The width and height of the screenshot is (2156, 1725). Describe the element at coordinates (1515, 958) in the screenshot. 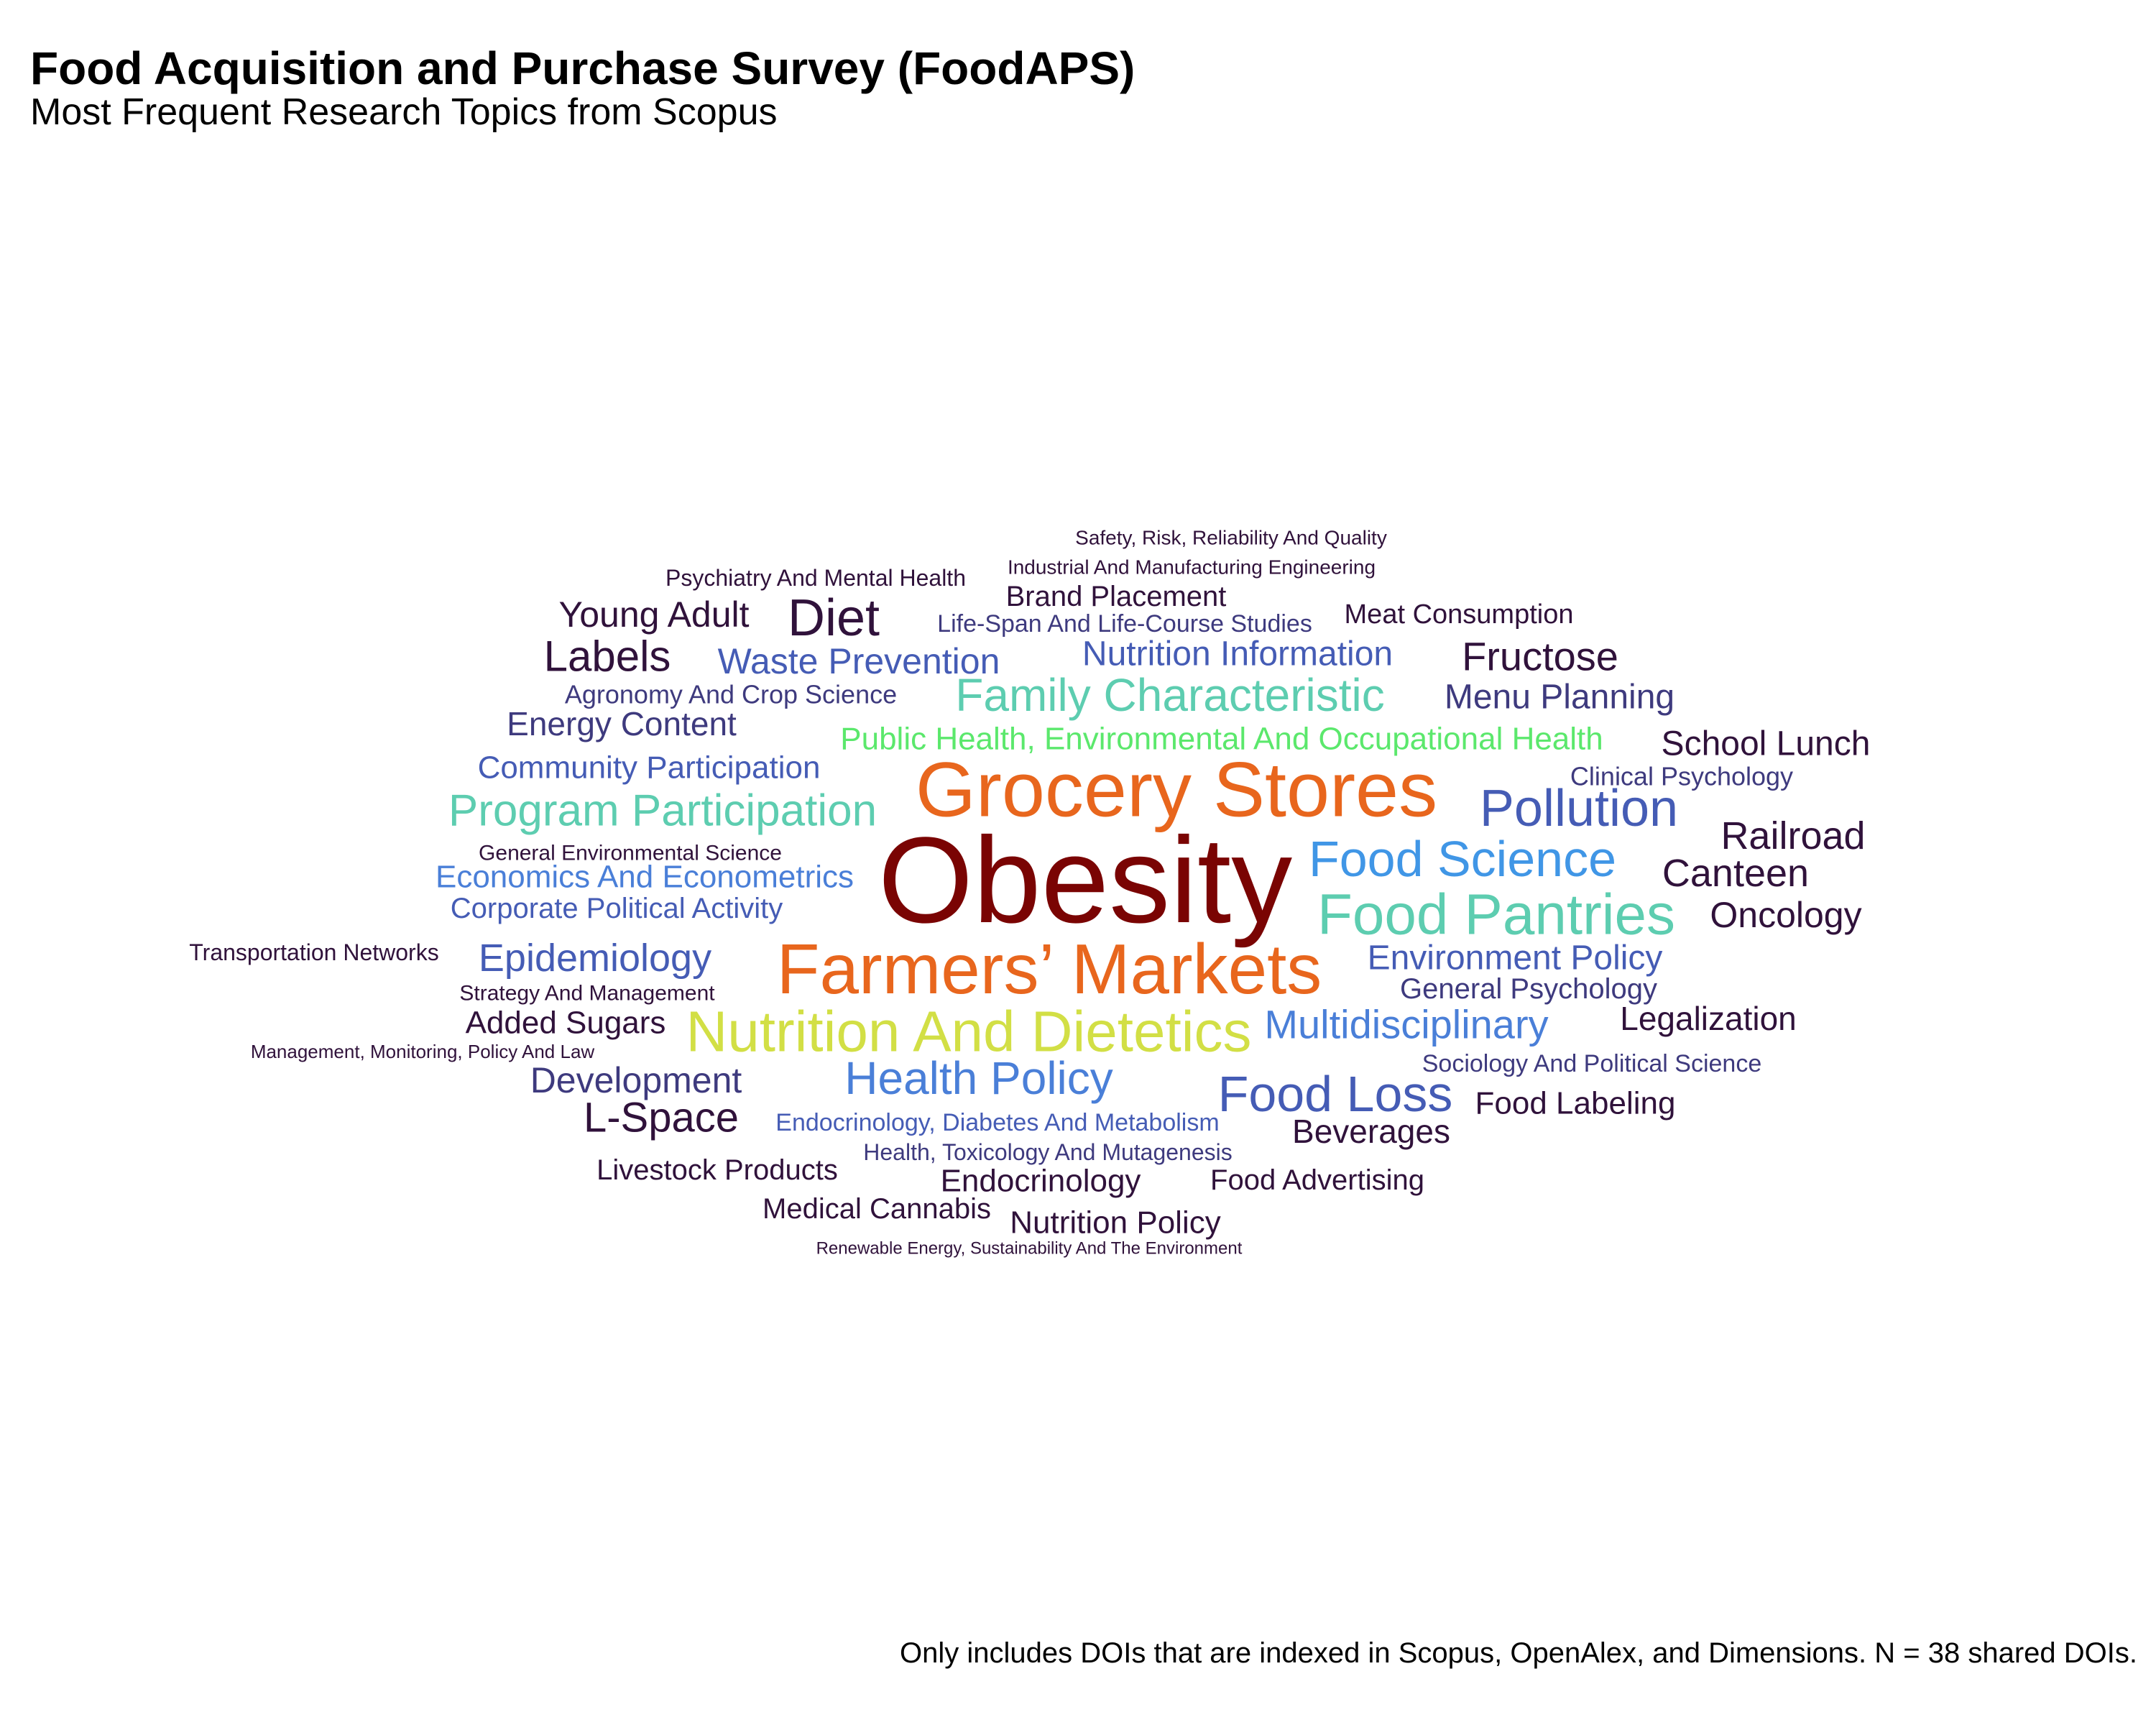

I see `word-environment-policy: Environment Policy` at that location.